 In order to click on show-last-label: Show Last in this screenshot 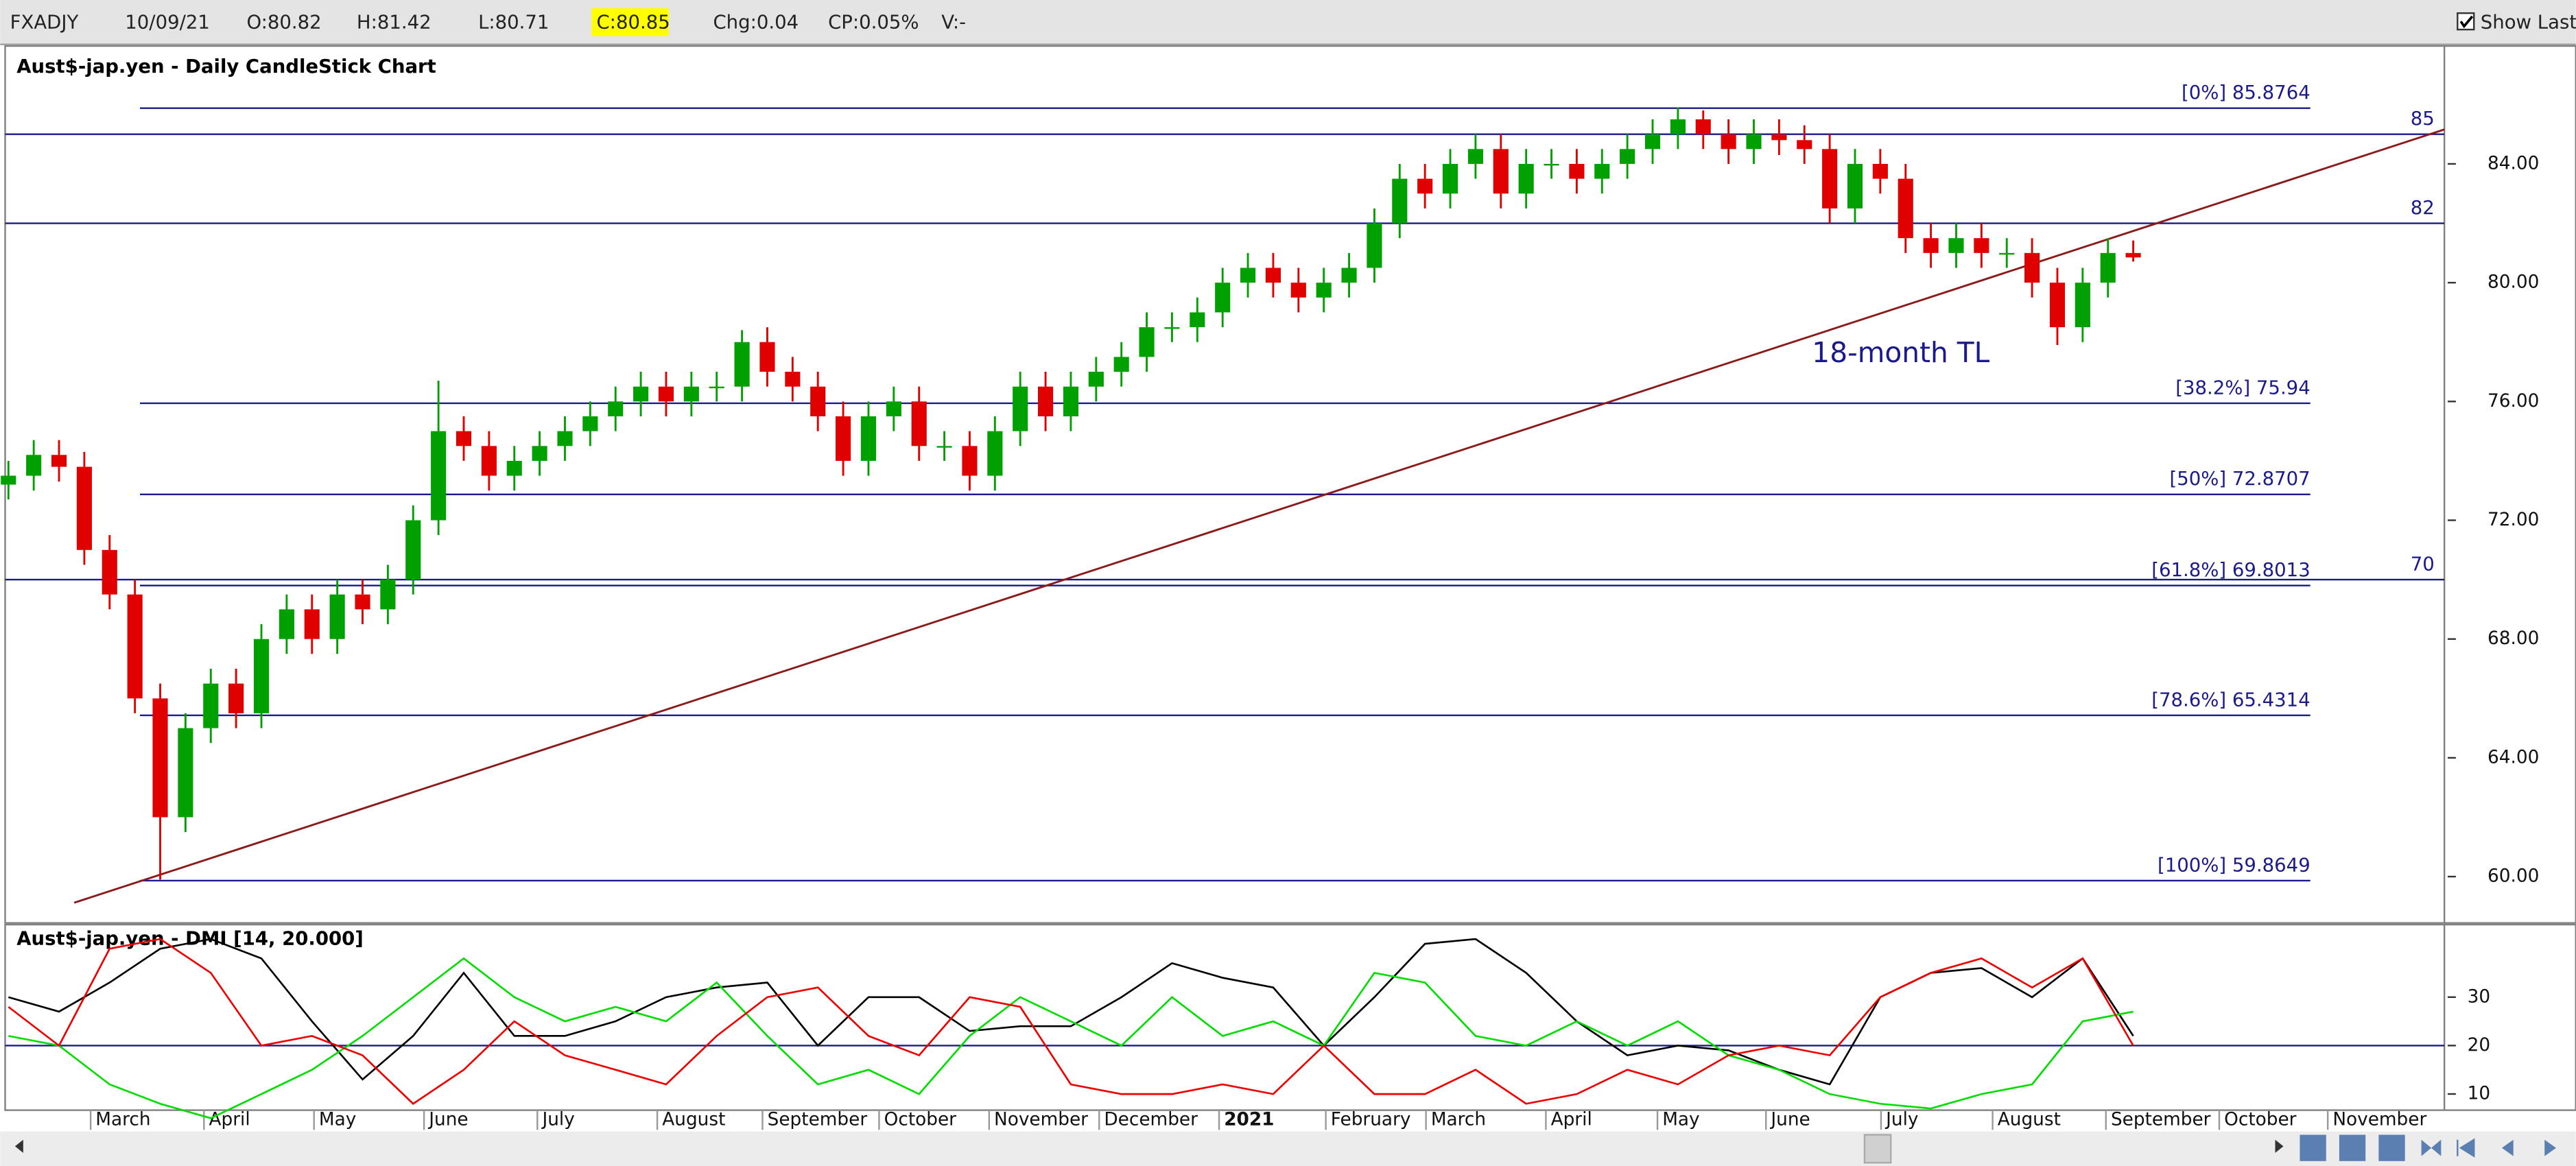, I will do `click(2528, 23)`.